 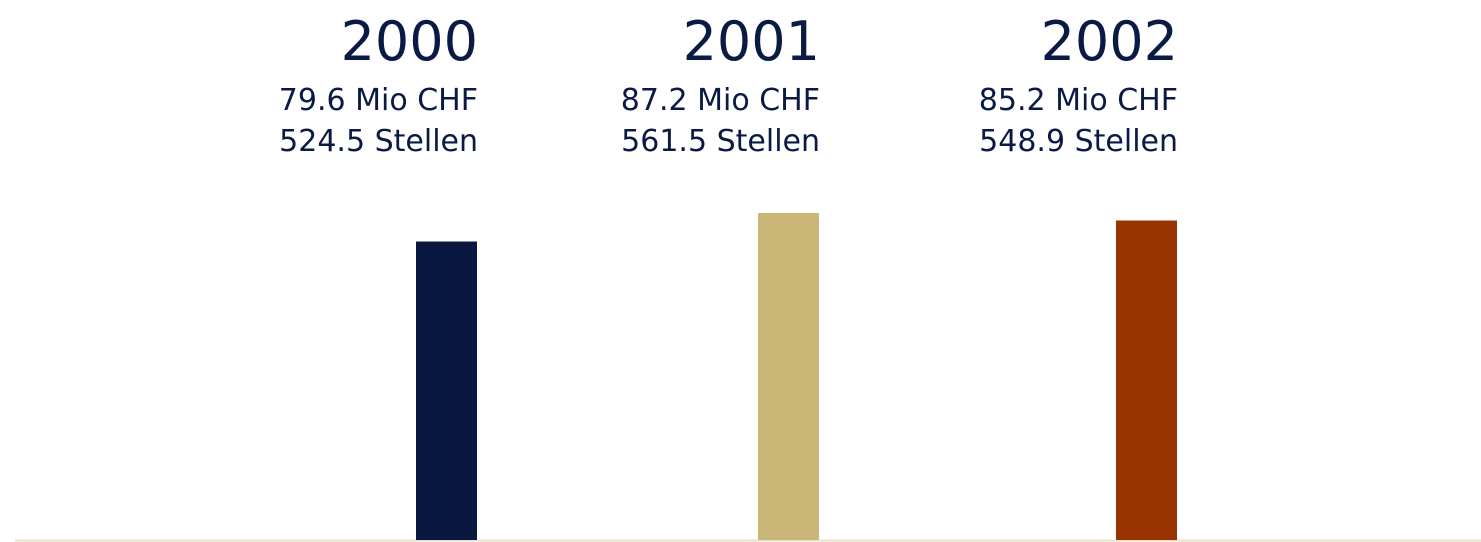 I want to click on year-label: 2000, so click(x=409, y=41).